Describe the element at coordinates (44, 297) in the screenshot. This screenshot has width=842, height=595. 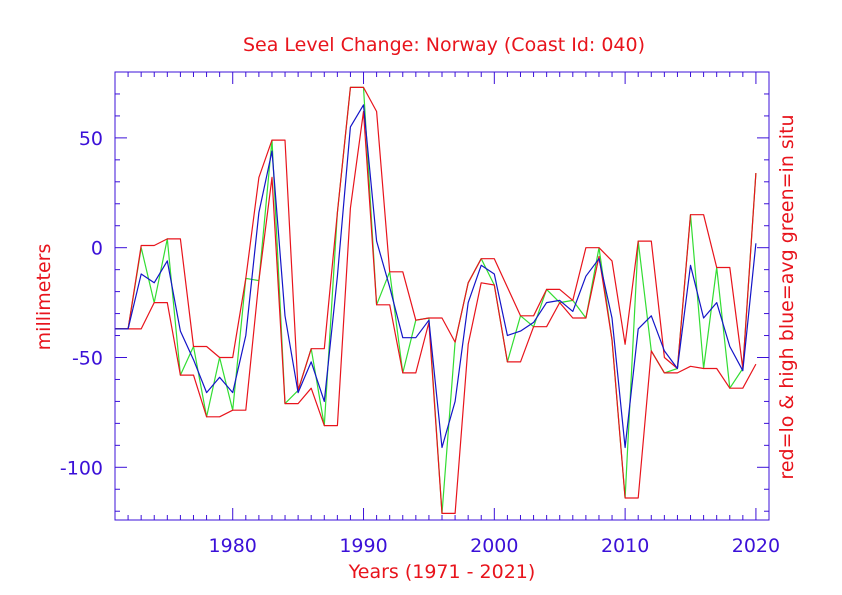
I see `y-axis-label: millimeters` at that location.